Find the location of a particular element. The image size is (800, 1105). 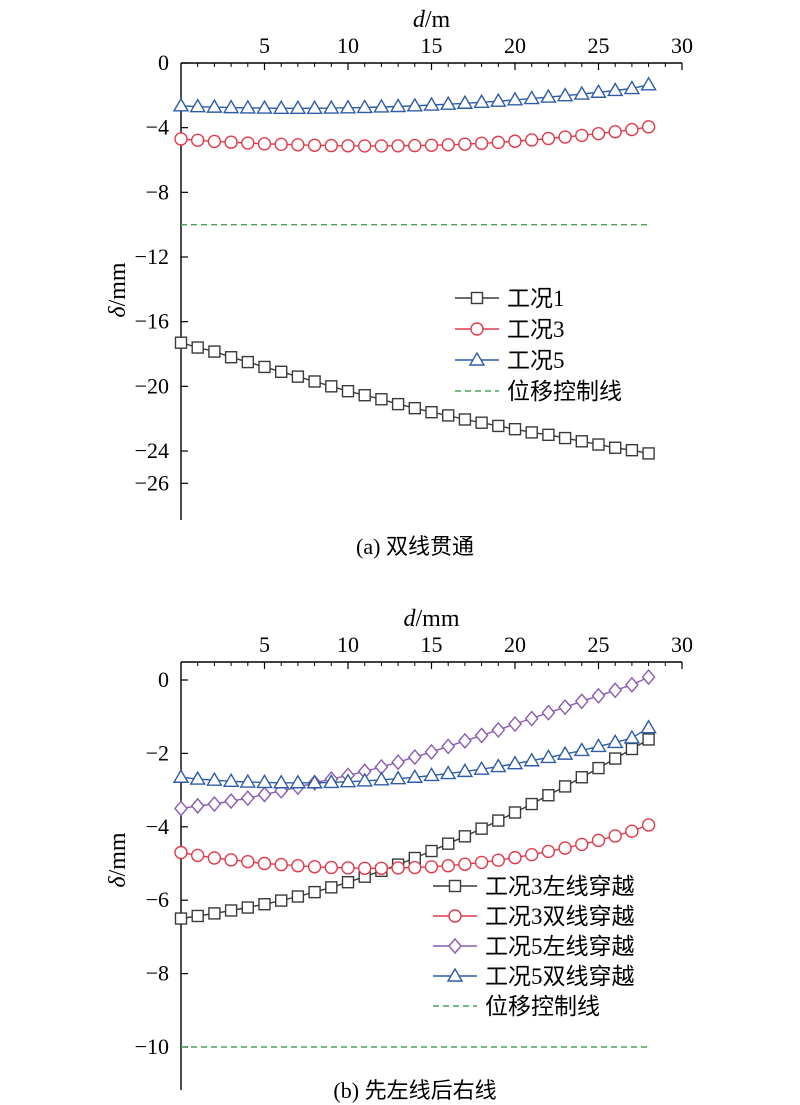

x-axis-title-unit: /mm is located at coordinates (437, 619).